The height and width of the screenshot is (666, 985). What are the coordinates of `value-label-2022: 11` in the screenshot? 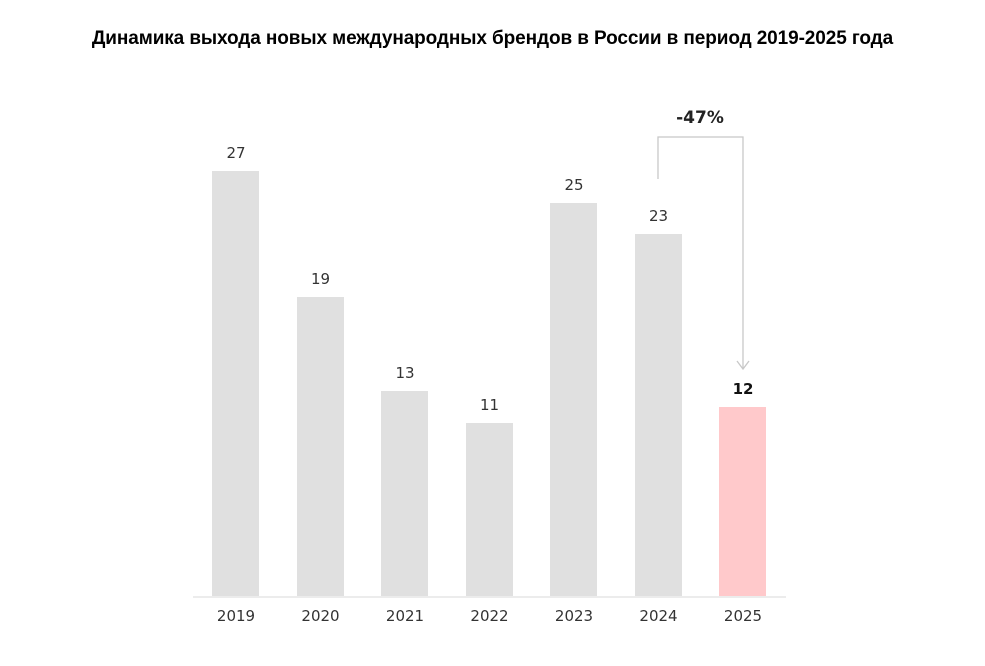 It's located at (489, 404).